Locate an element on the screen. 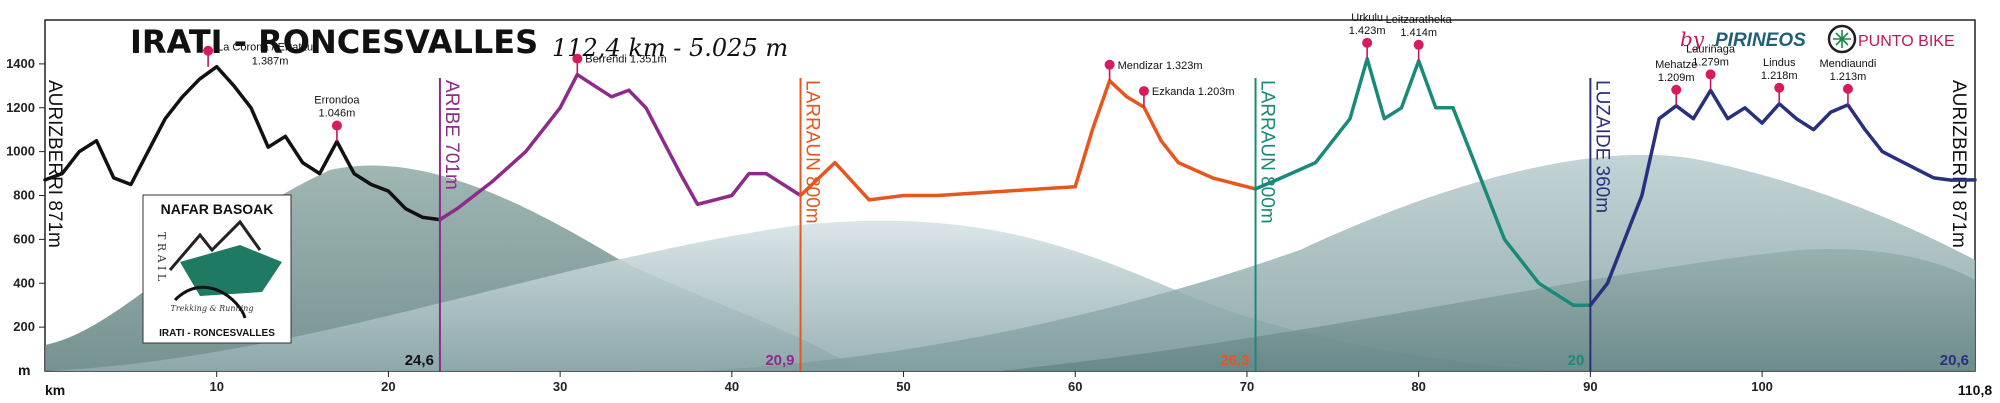 This screenshot has height=403, width=2000. segment-length-label: 20,6 is located at coordinates (1954, 360).